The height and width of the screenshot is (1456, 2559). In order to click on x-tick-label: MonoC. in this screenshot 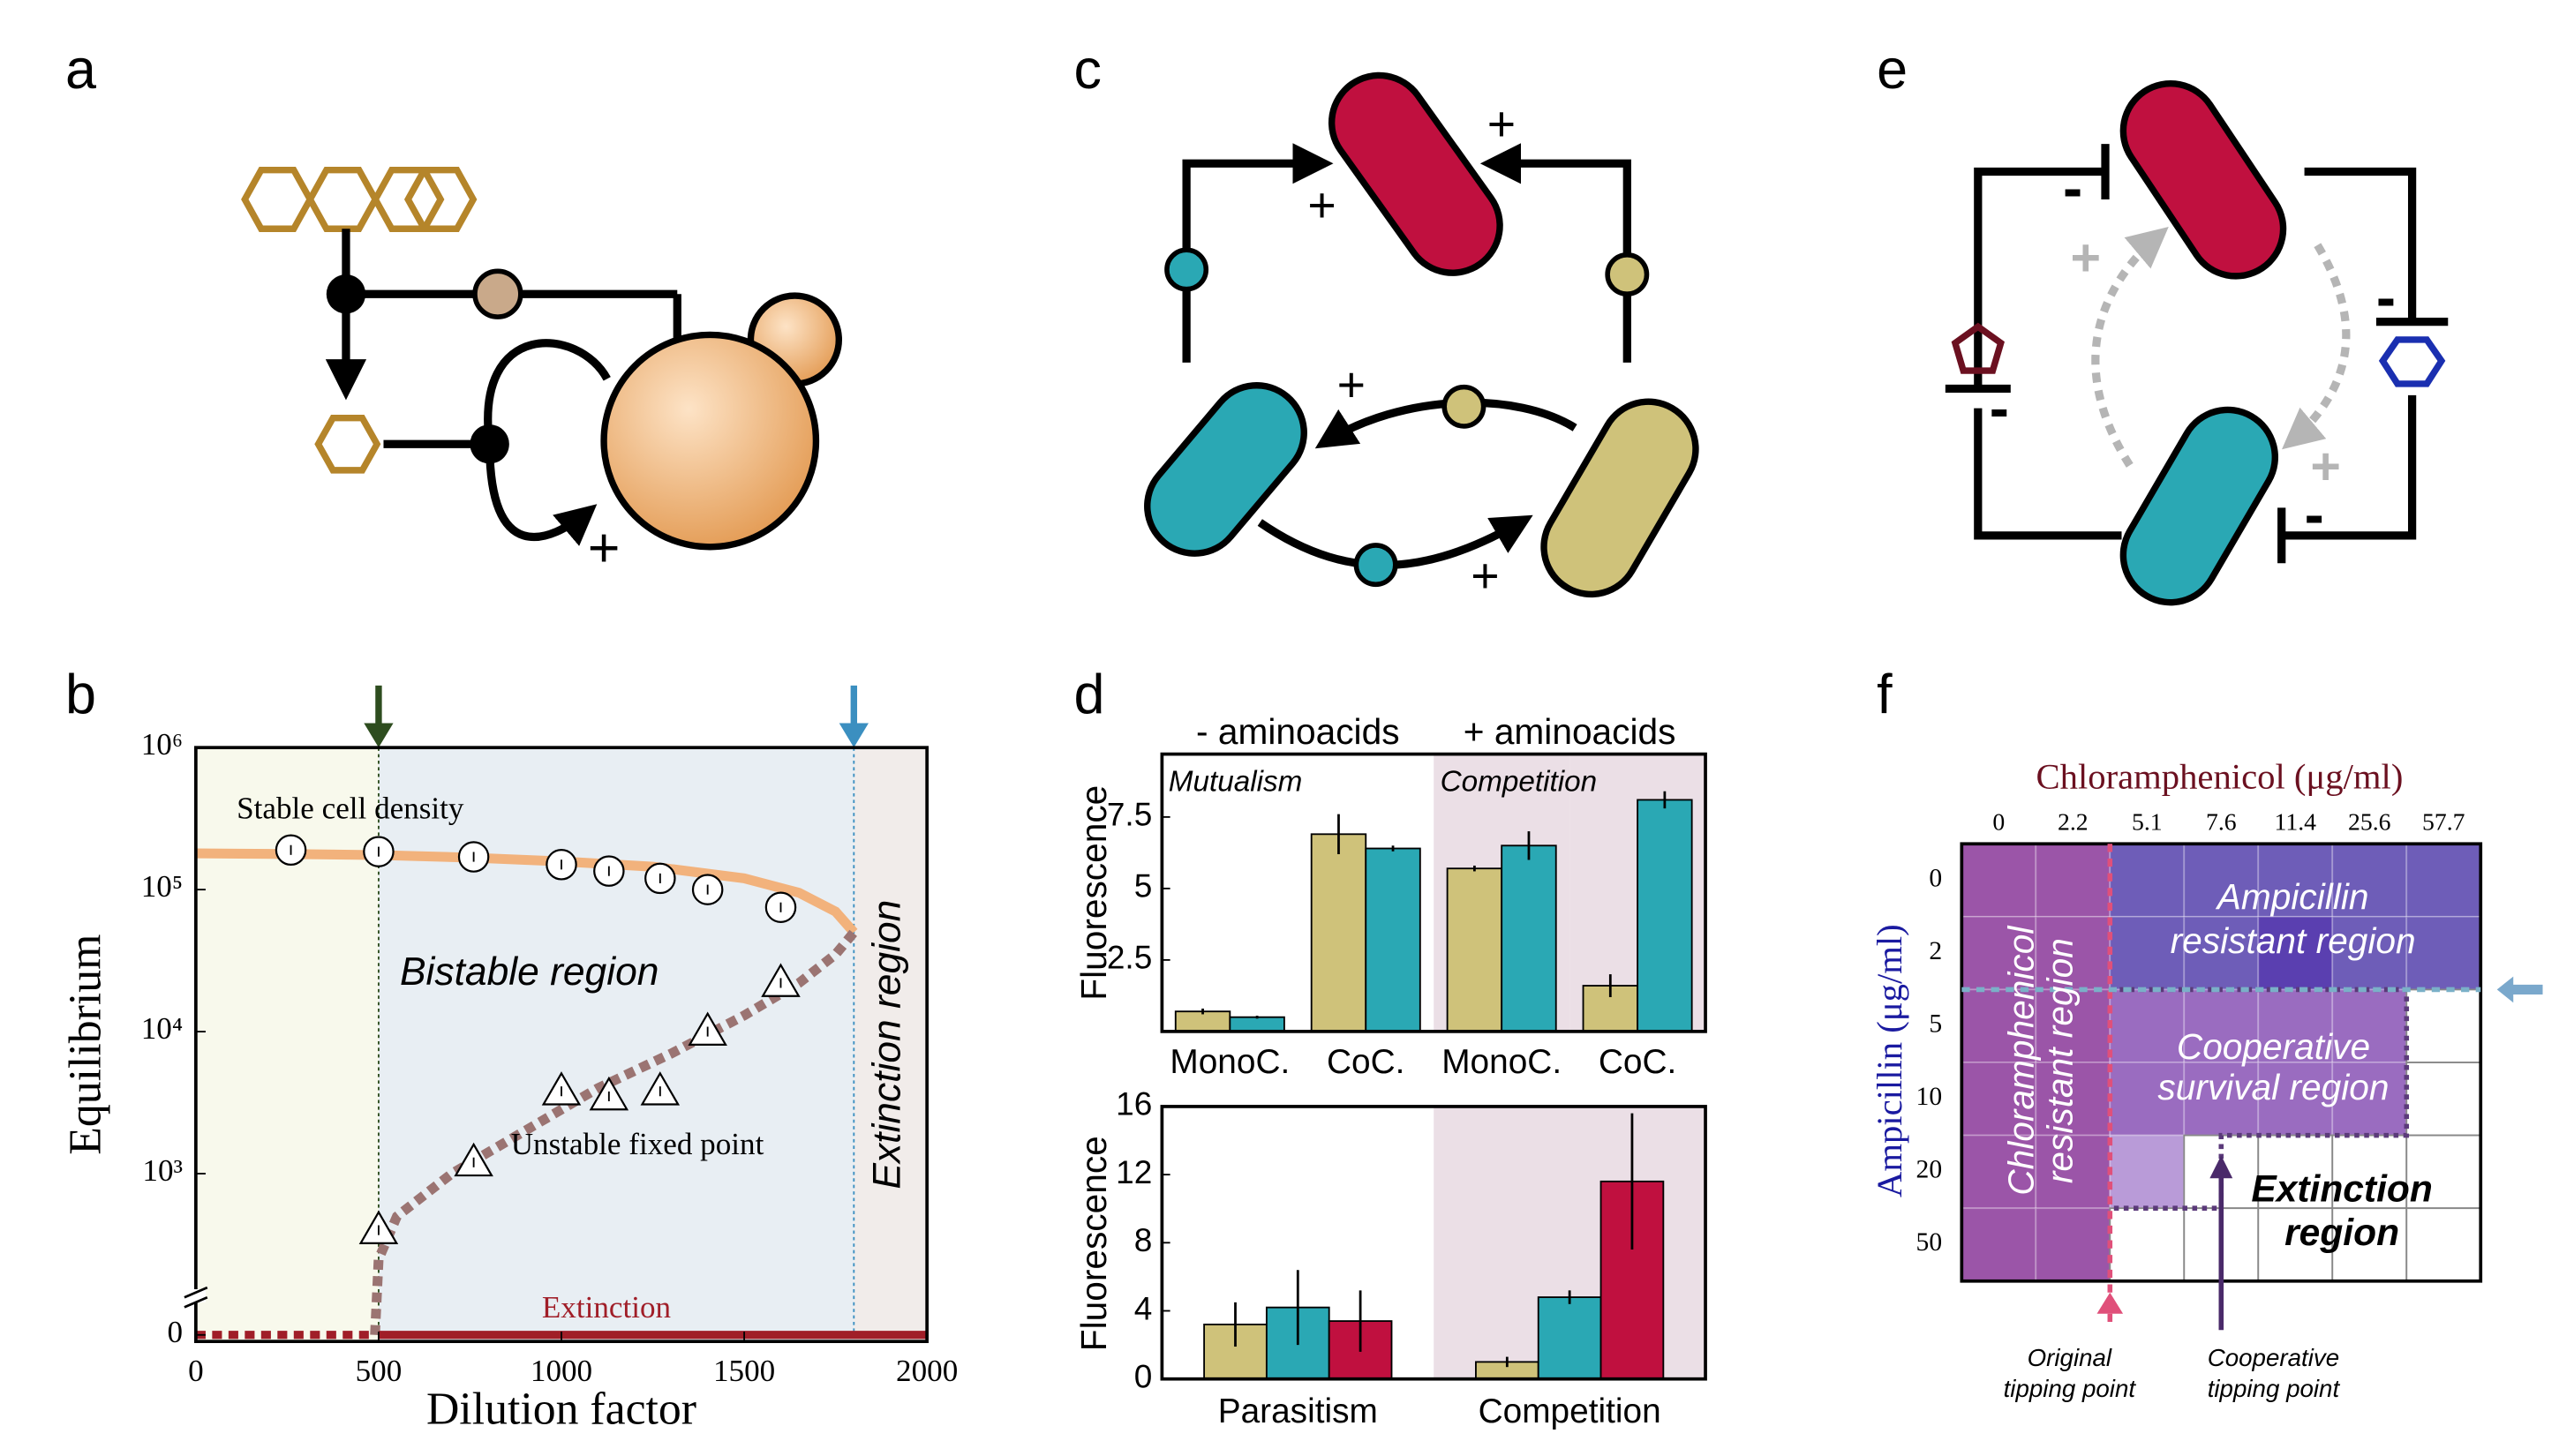, I will do `click(1502, 1062)`.